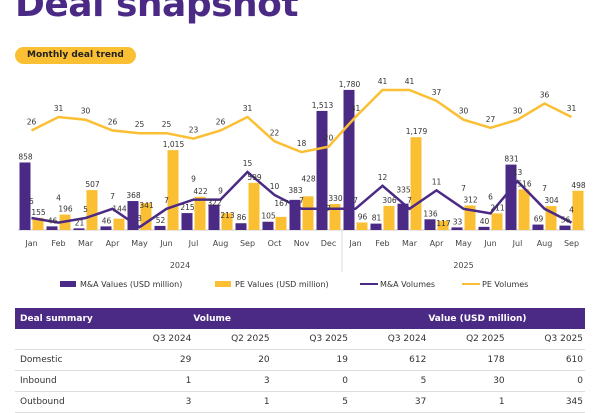 The image size is (600, 413). I want to click on legend-item: M&A Values (USD million), so click(121, 284).